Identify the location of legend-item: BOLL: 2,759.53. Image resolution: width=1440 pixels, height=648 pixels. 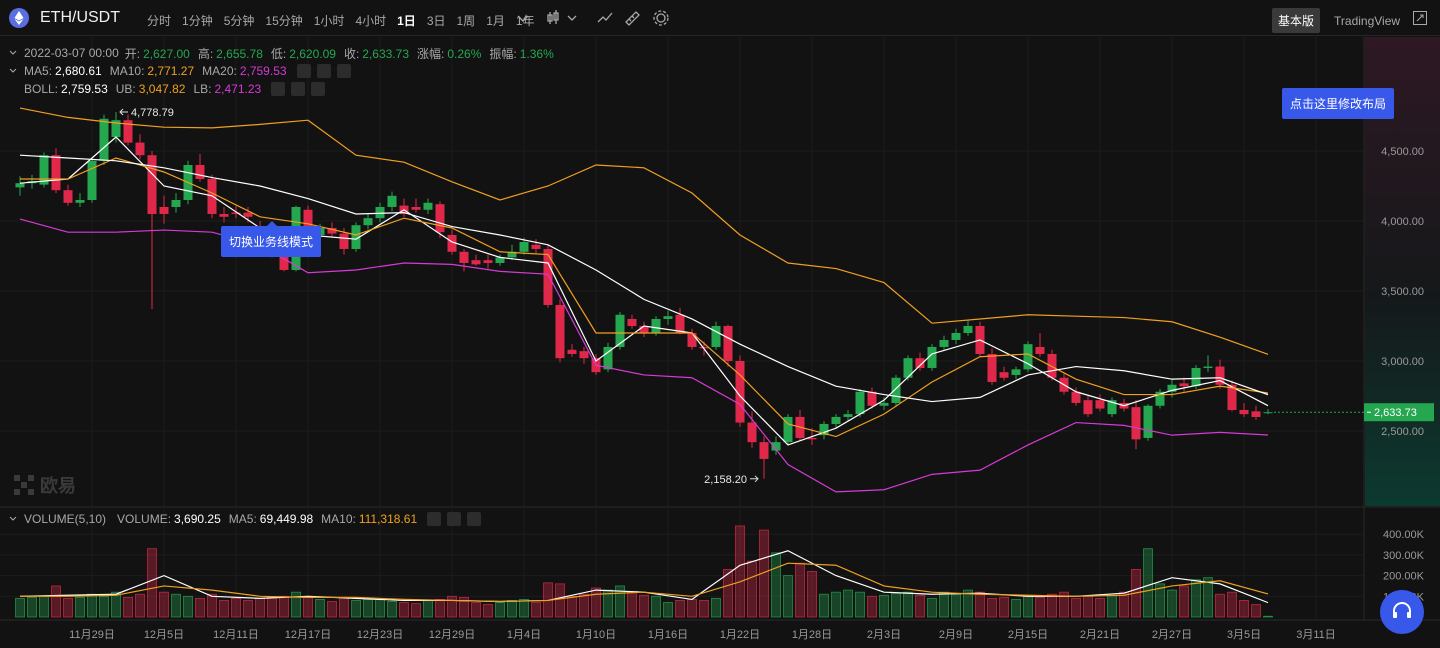
(66, 89).